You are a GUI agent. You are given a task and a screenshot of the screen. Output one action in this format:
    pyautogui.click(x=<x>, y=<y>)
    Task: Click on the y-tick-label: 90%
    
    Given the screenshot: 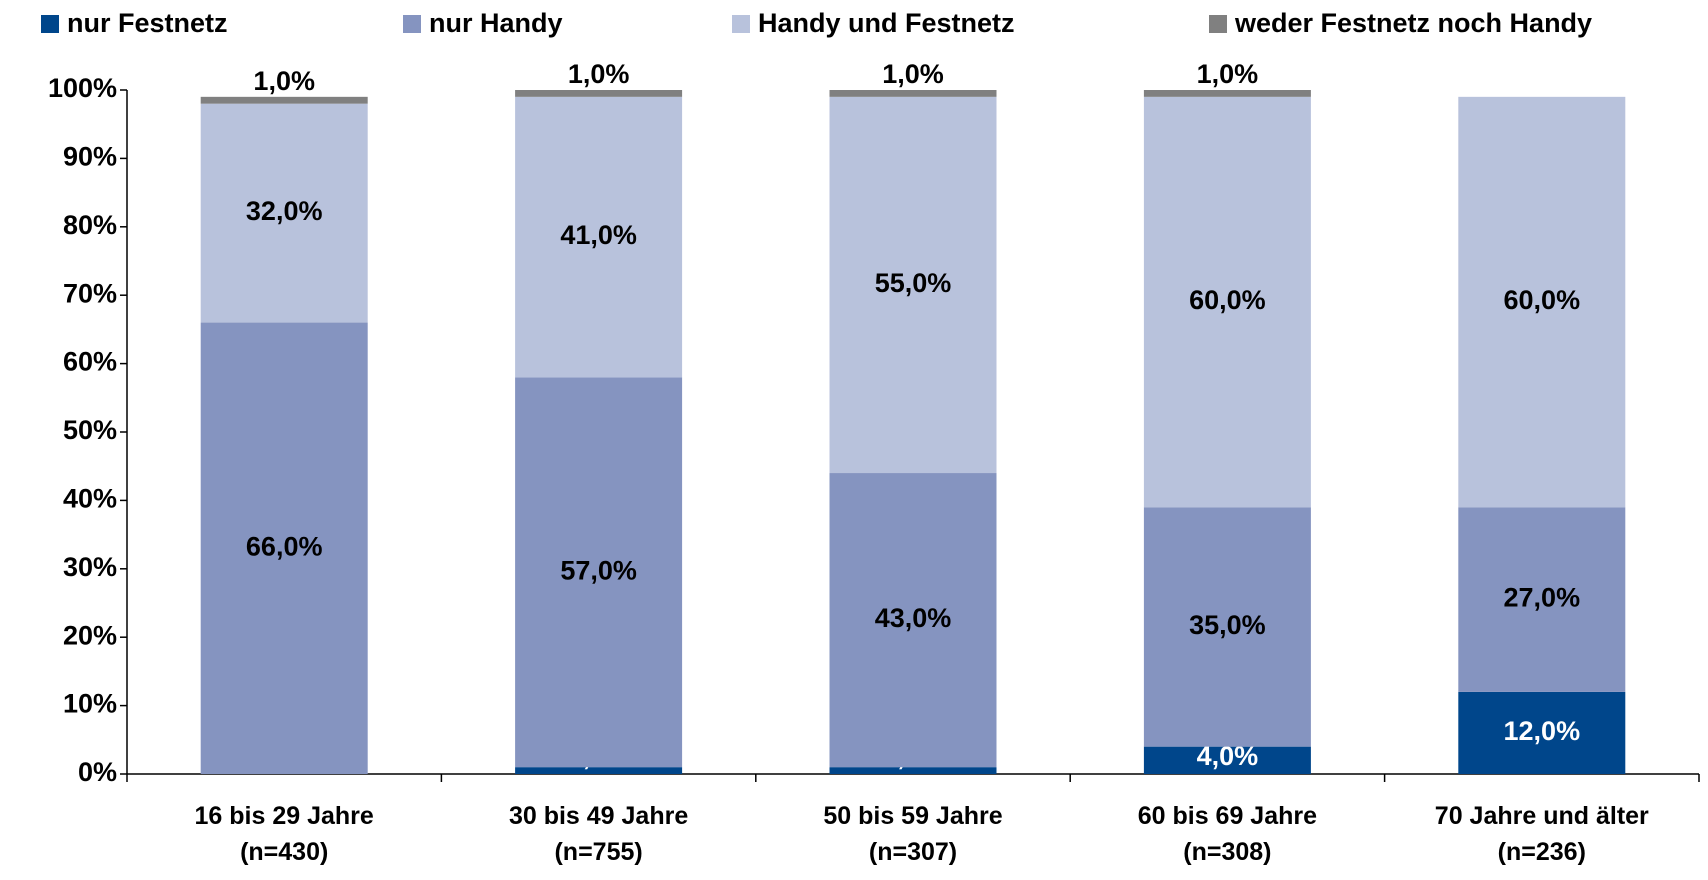 What is the action you would take?
    pyautogui.click(x=90, y=157)
    